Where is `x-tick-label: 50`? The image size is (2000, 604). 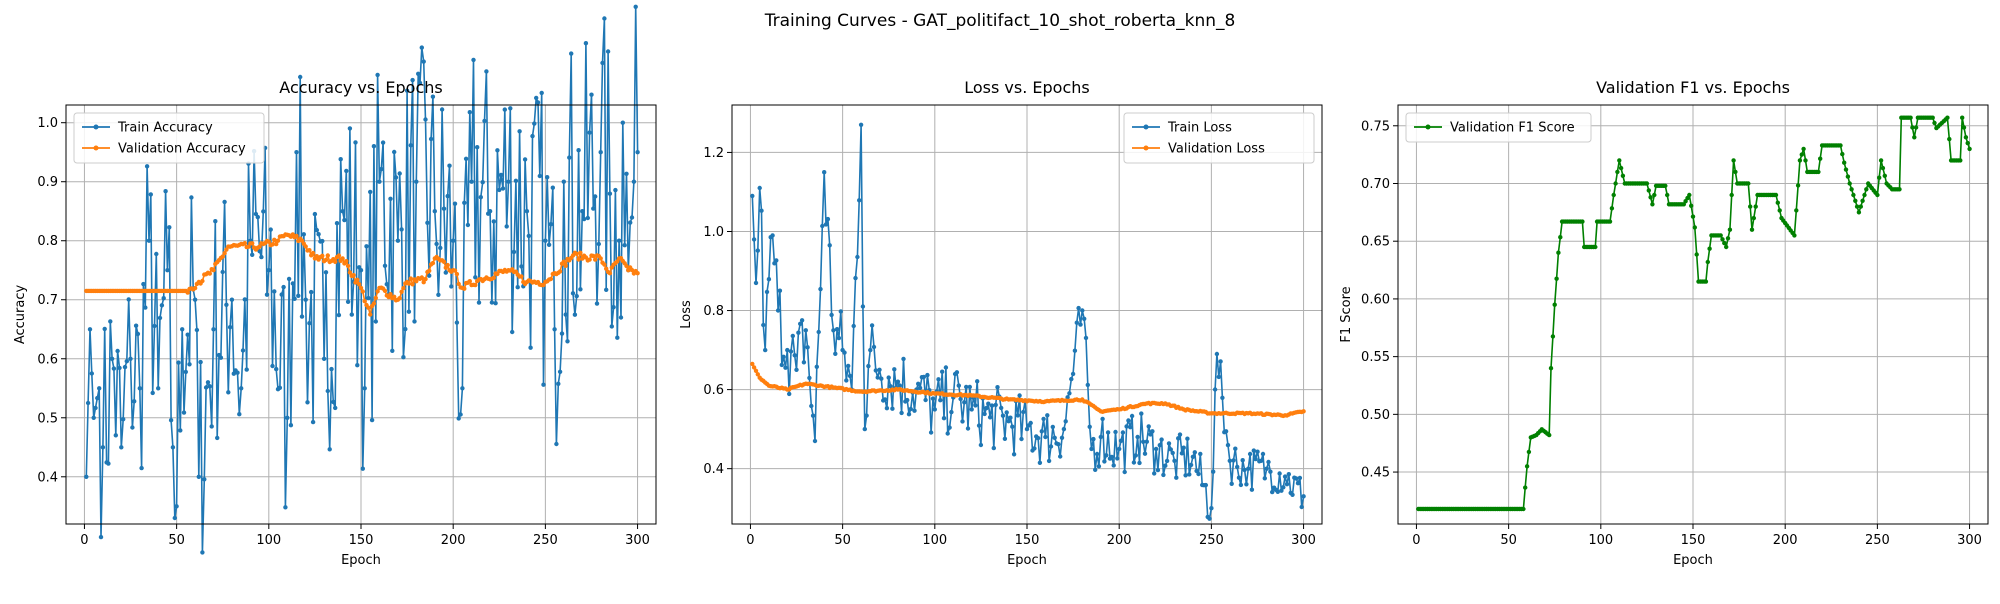
x-tick-label: 50 is located at coordinates (176, 540).